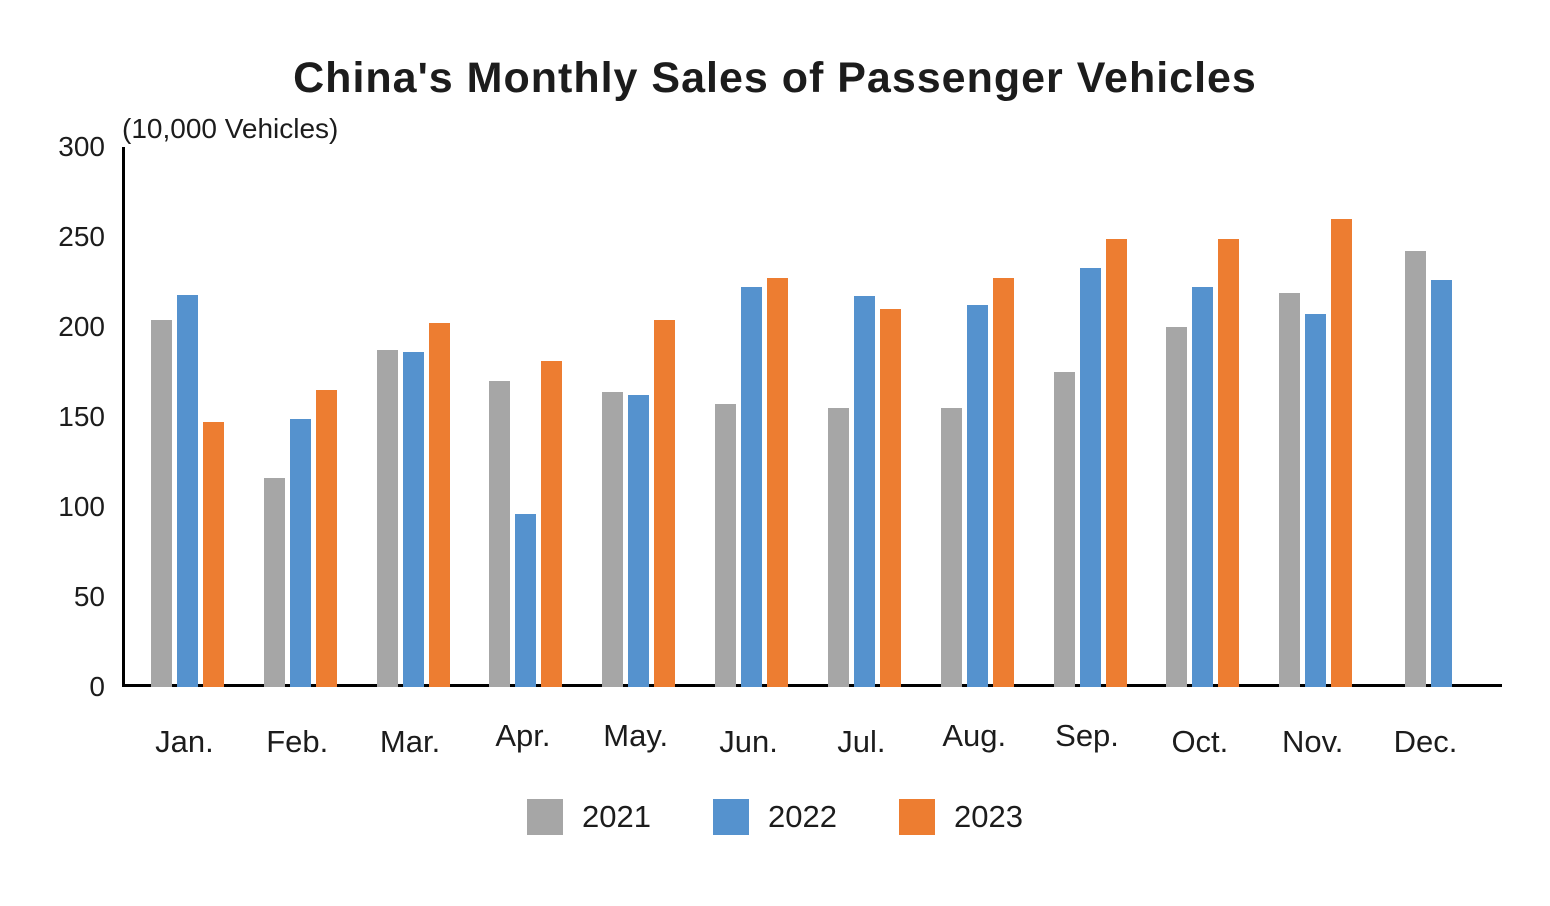 This screenshot has width=1550, height=906. What do you see at coordinates (1442, 483) in the screenshot?
I see `bar-2022-dec` at bounding box center [1442, 483].